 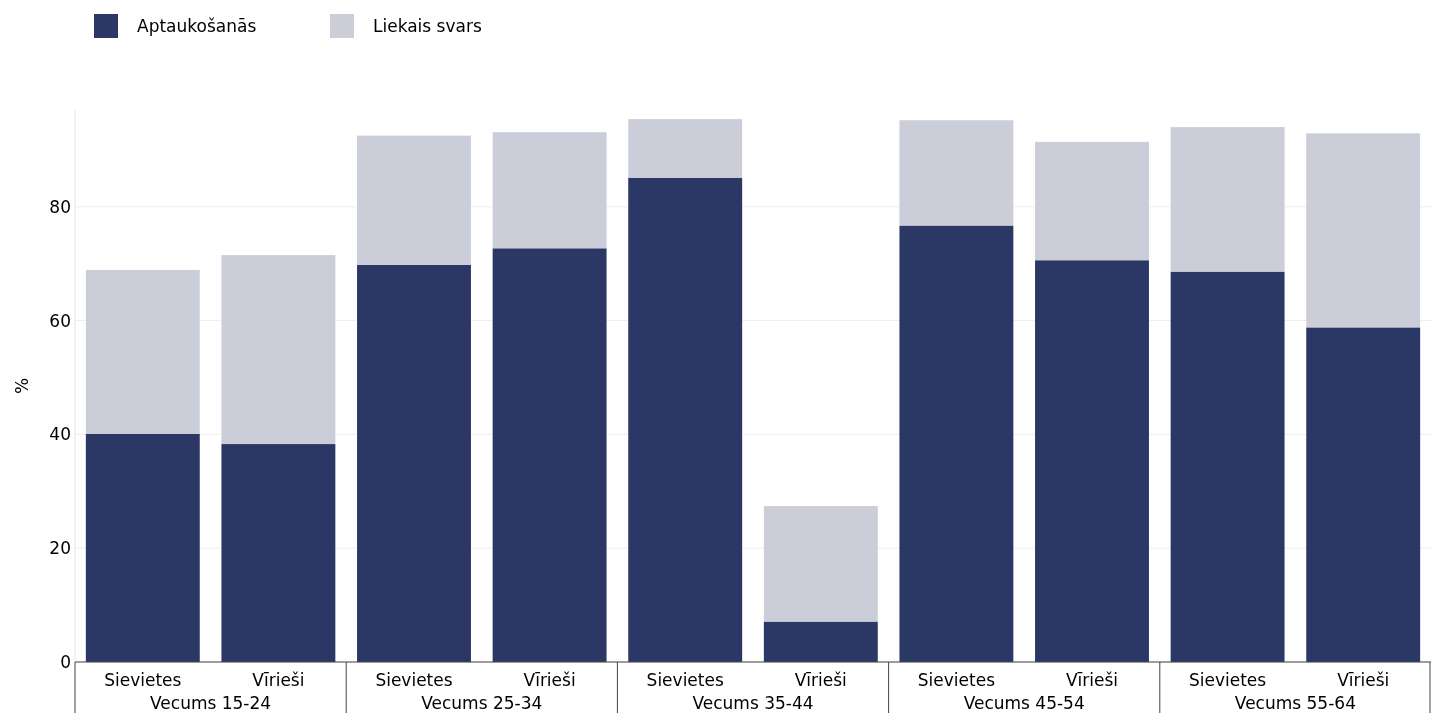 I want to click on y-tick-label: 80, so click(x=60, y=206).